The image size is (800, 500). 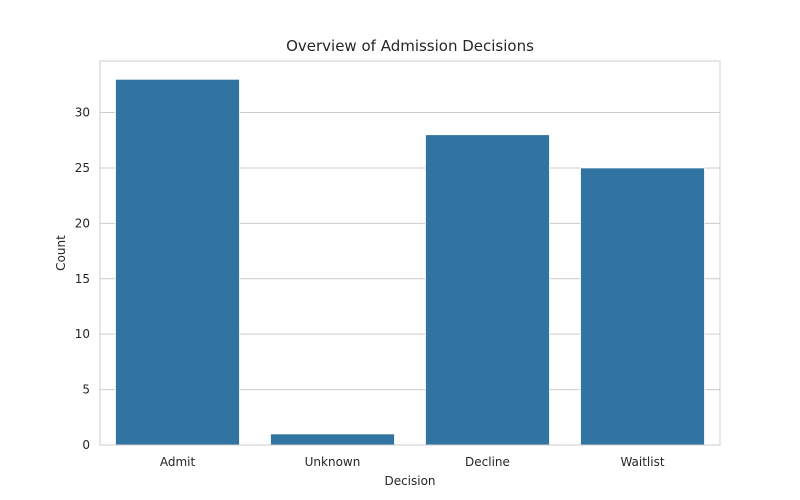 What do you see at coordinates (61, 253) in the screenshot?
I see `y-axis-label: Count` at bounding box center [61, 253].